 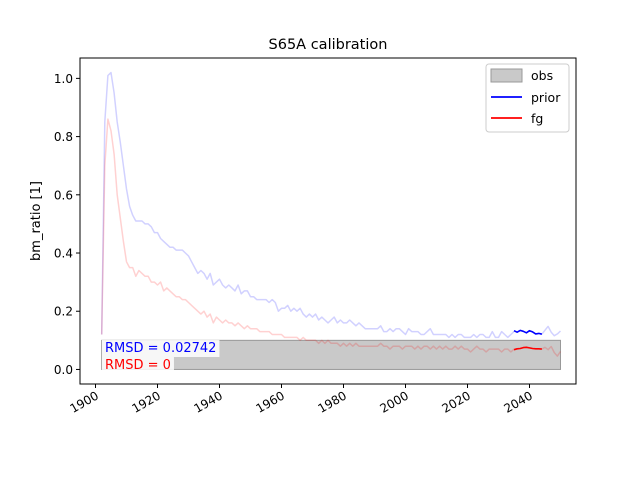 I want to click on series-fg-tail-line, so click(x=551, y=351).